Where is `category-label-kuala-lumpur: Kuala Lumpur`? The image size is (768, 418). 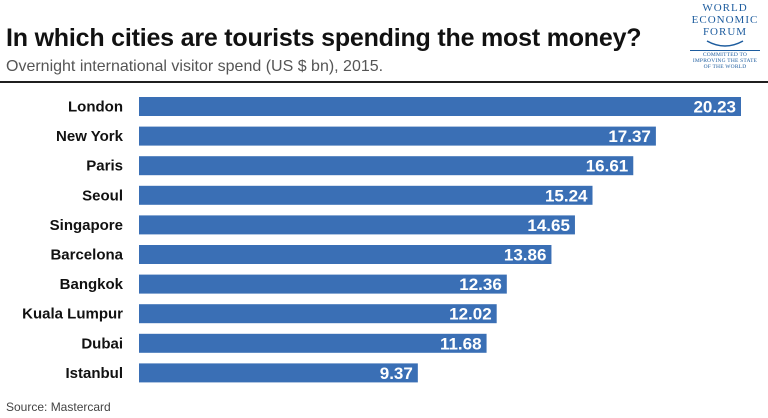
category-label-kuala-lumpur: Kuala Lumpur is located at coordinates (72, 314).